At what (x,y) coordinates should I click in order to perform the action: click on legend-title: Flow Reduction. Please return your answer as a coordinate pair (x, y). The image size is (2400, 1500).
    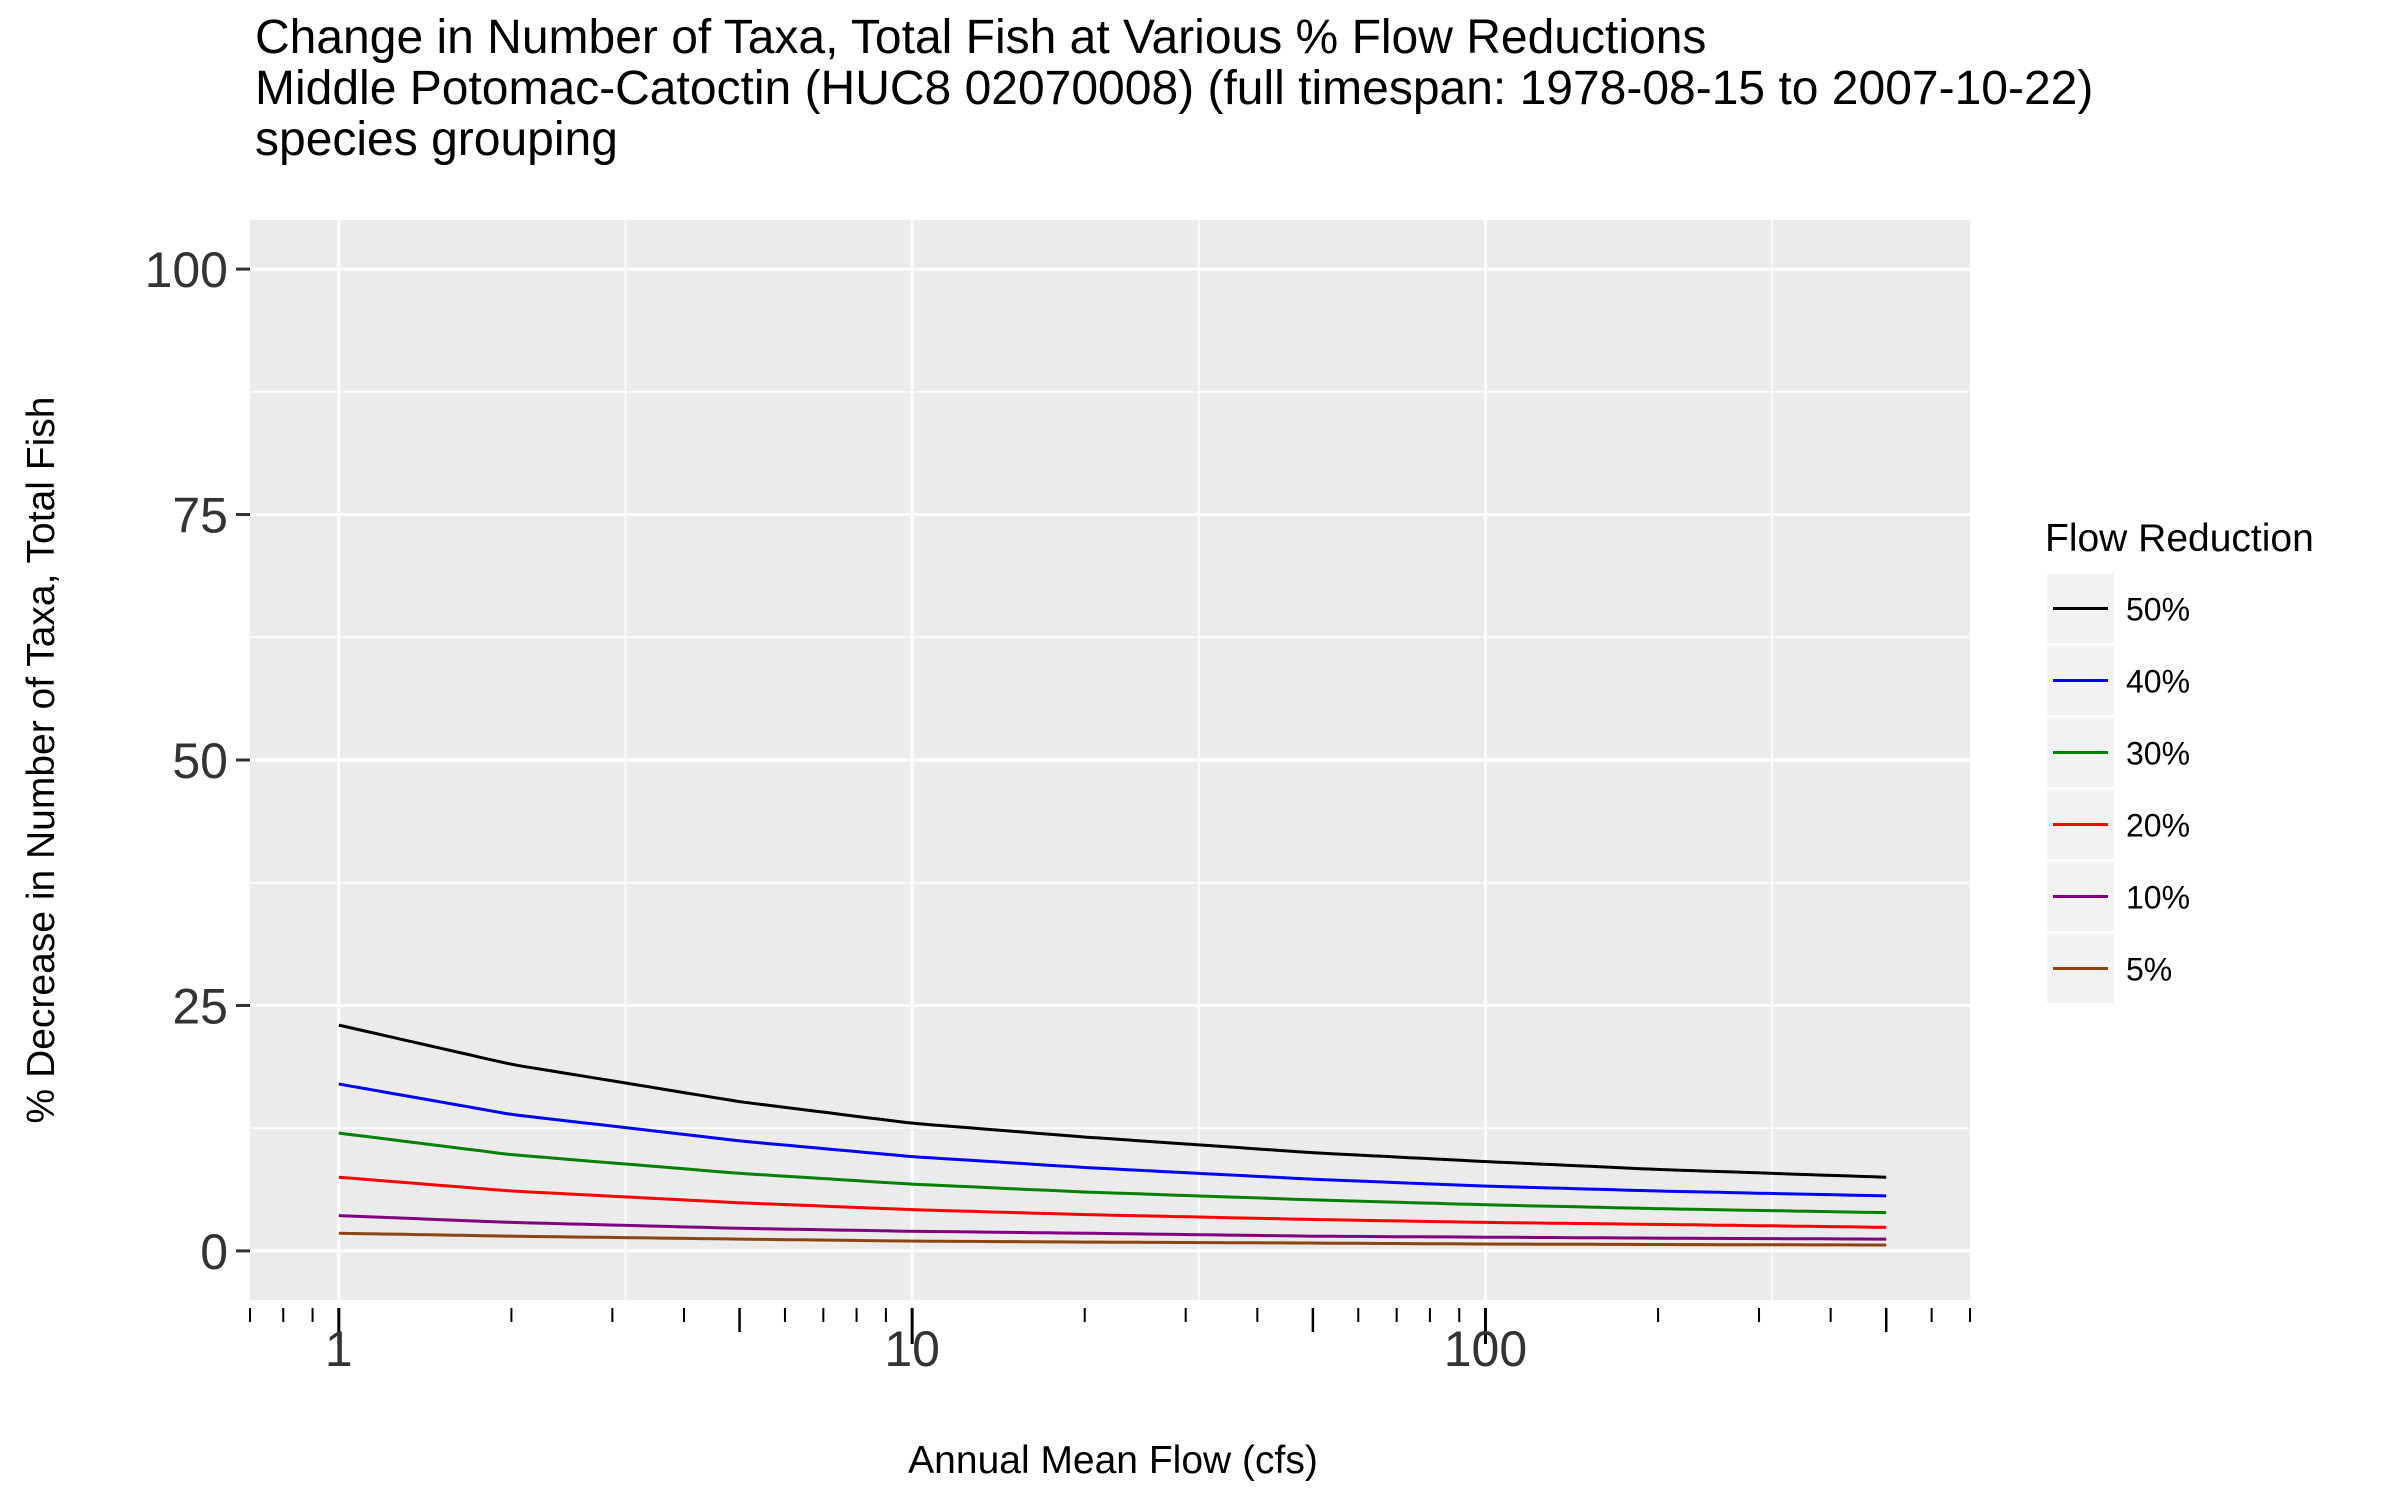
    Looking at the image, I should click on (2179, 538).